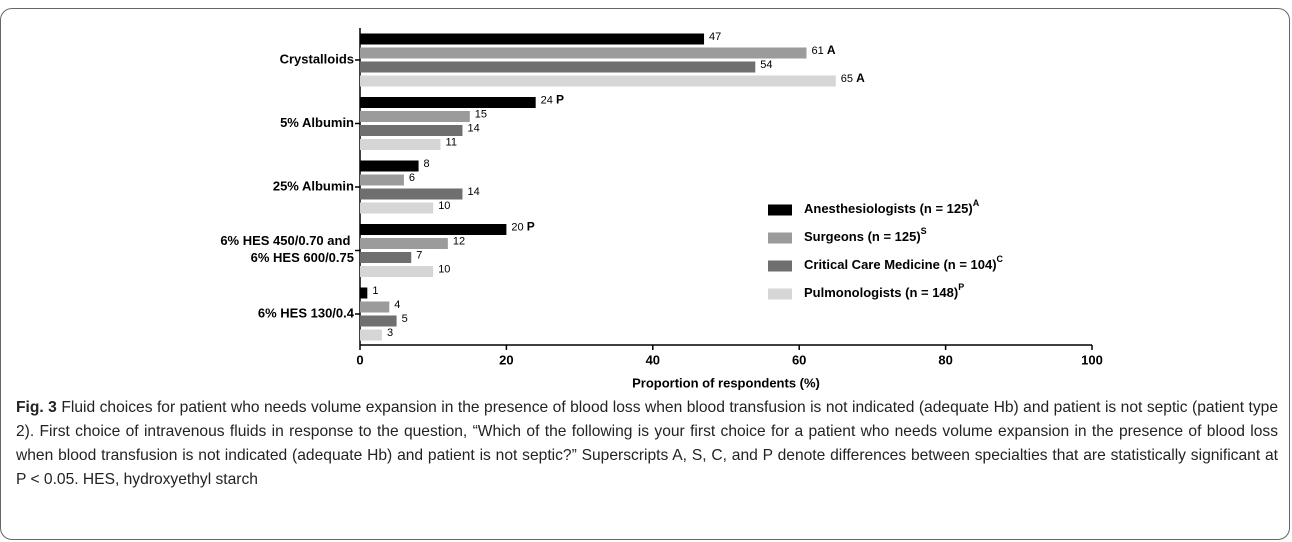 This screenshot has width=1292, height=542. What do you see at coordinates (313, 185) in the screenshot?
I see `y-tick-label: 25% Albumin` at bounding box center [313, 185].